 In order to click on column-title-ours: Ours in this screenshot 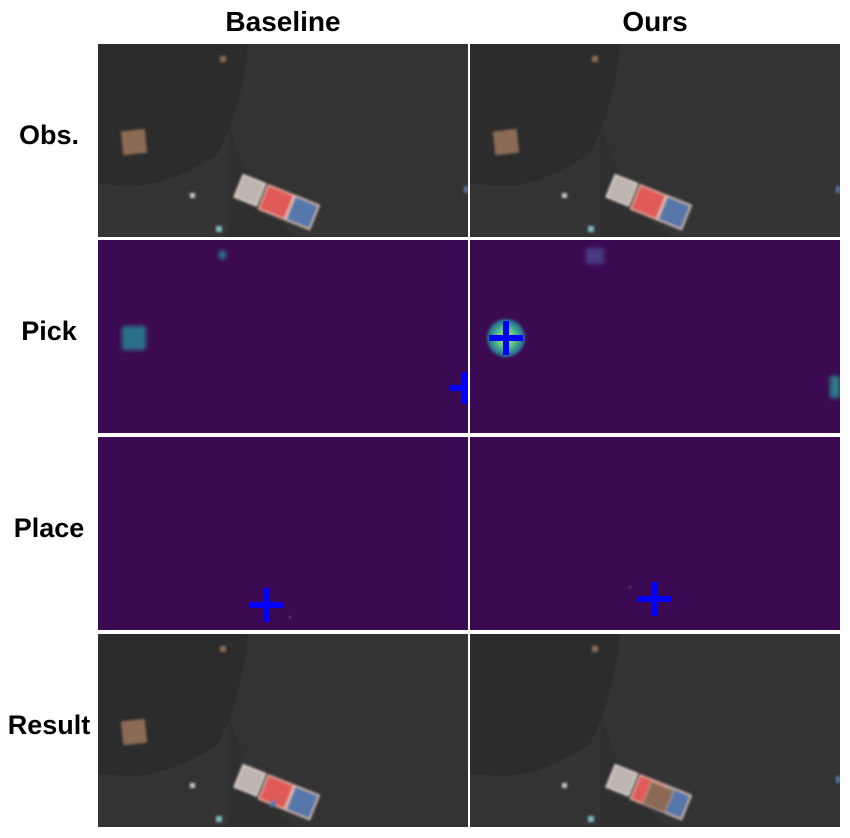, I will do `click(655, 21)`.